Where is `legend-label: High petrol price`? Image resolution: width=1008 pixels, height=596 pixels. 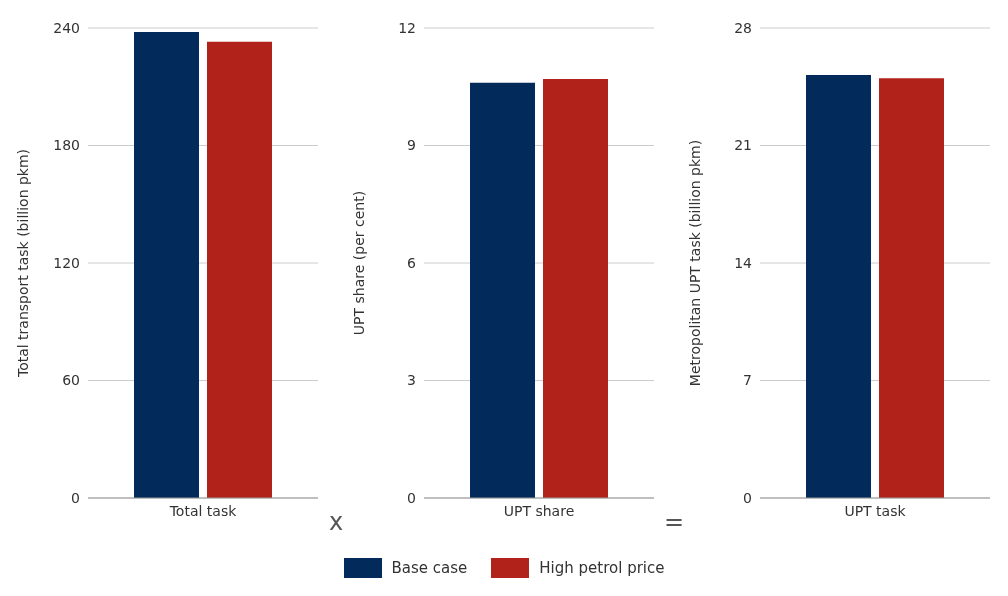 legend-label: High petrol price is located at coordinates (602, 568).